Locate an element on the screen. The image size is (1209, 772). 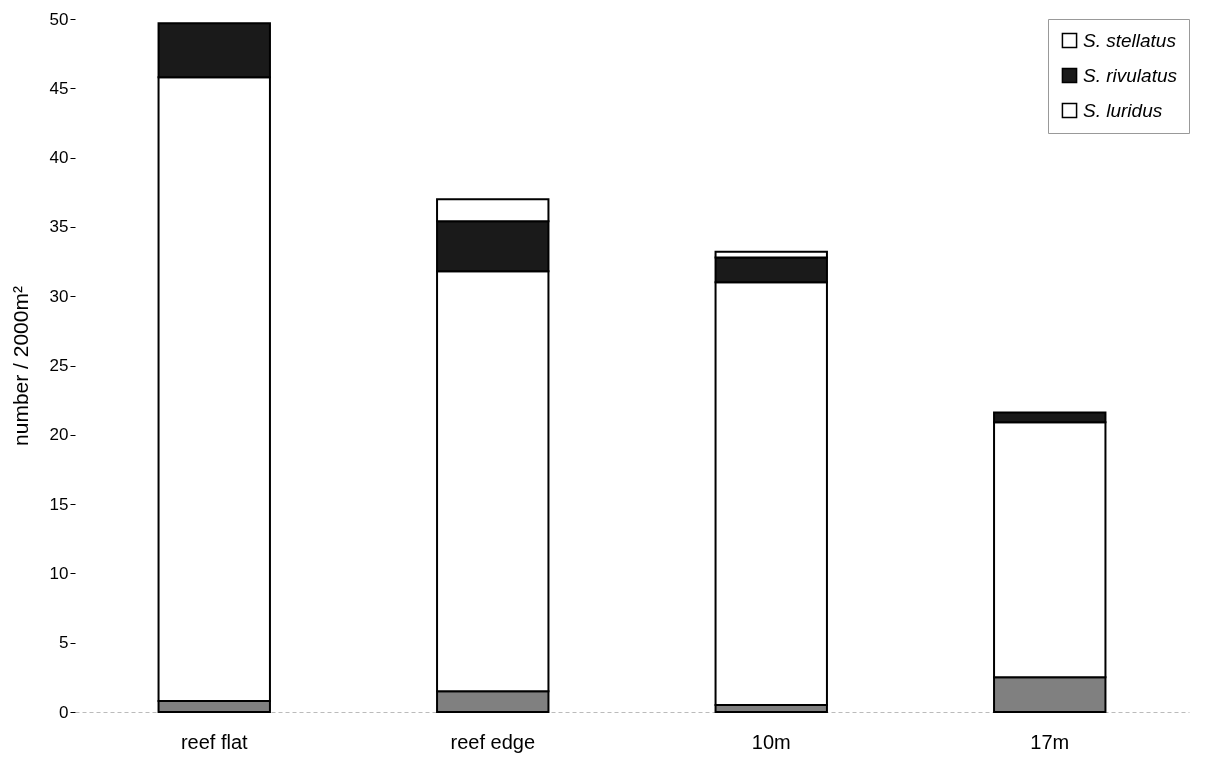
y-tick-label: 30 is located at coordinates (59, 296).